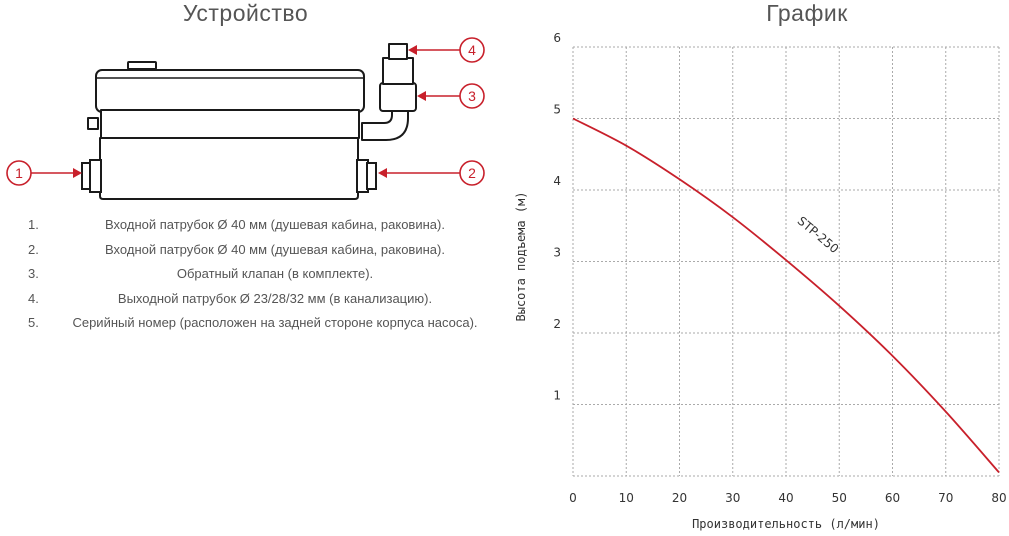 The height and width of the screenshot is (536, 1009). Describe the element at coordinates (626, 498) in the screenshot. I see `x-tick-label: 10` at that location.